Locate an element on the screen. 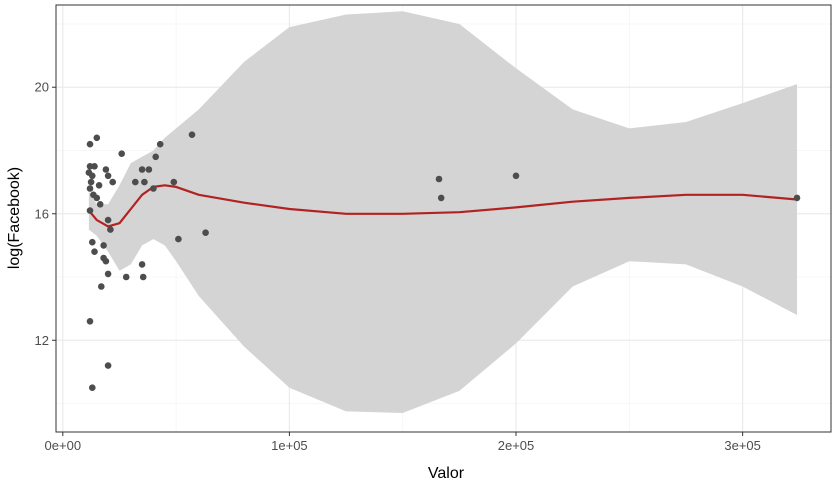  y-tick-label: 20 is located at coordinates (42, 87).